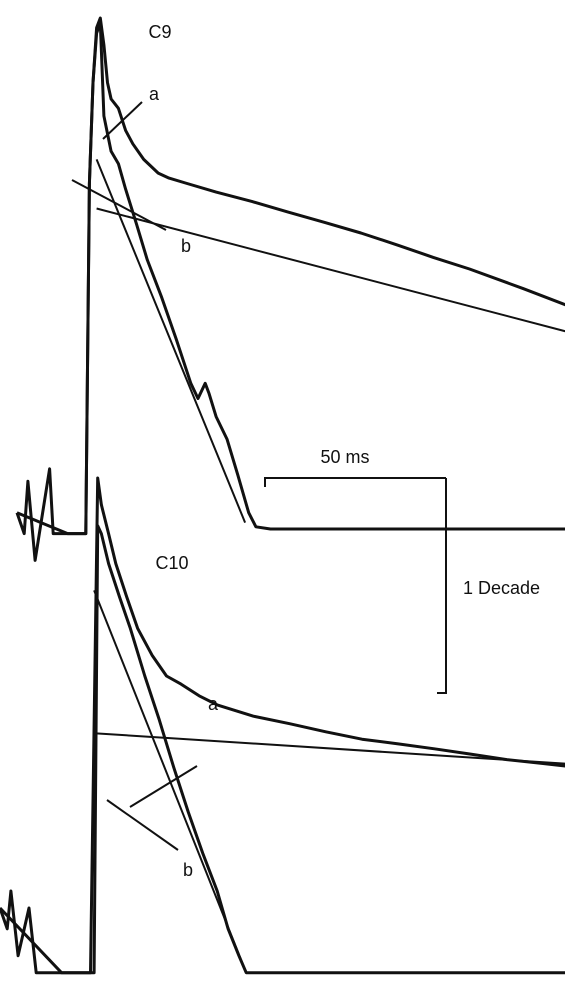 This screenshot has height=984, width=565. I want to click on series-label-c9-a: a, so click(154, 94).